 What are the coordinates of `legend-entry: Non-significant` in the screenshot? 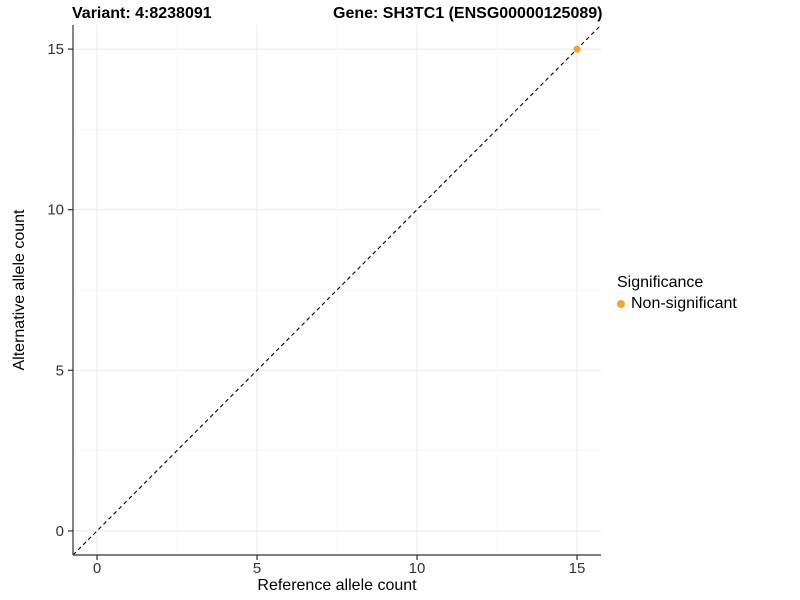 It's located at (677, 304).